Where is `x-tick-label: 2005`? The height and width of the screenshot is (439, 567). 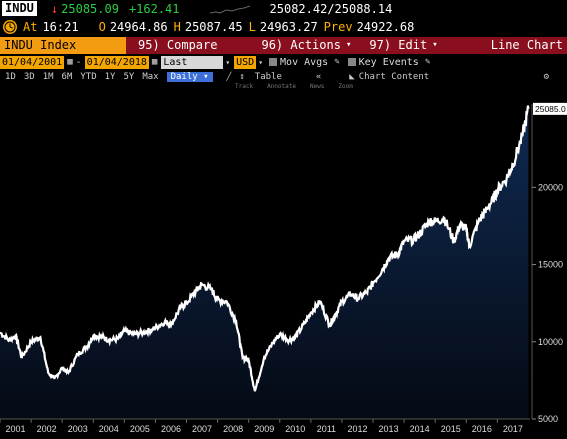 x-tick-label: 2005 is located at coordinates (140, 429).